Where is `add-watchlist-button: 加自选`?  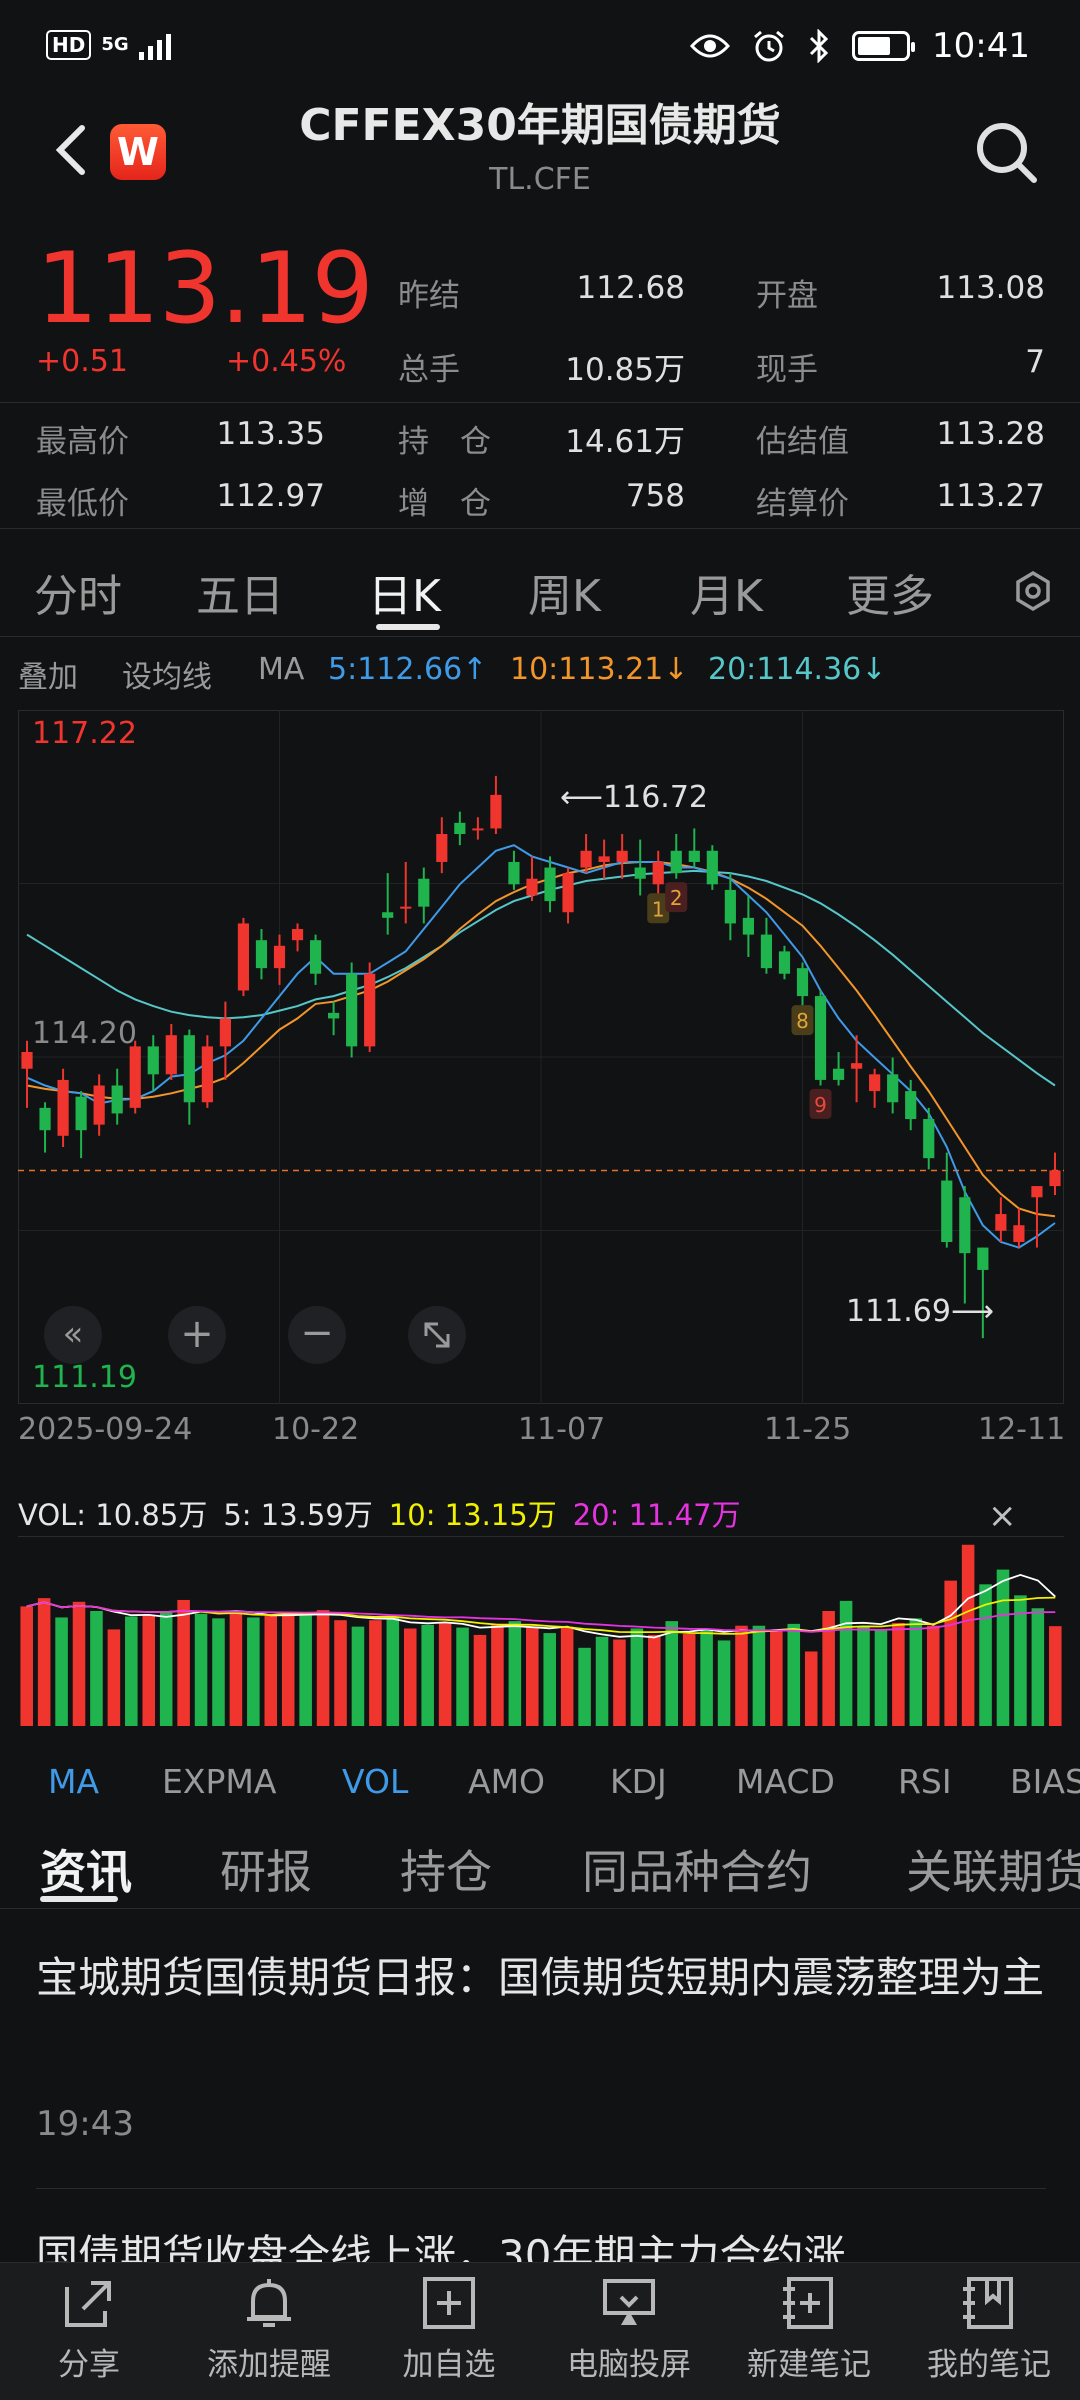 add-watchlist-button: 加自选 is located at coordinates (449, 2328).